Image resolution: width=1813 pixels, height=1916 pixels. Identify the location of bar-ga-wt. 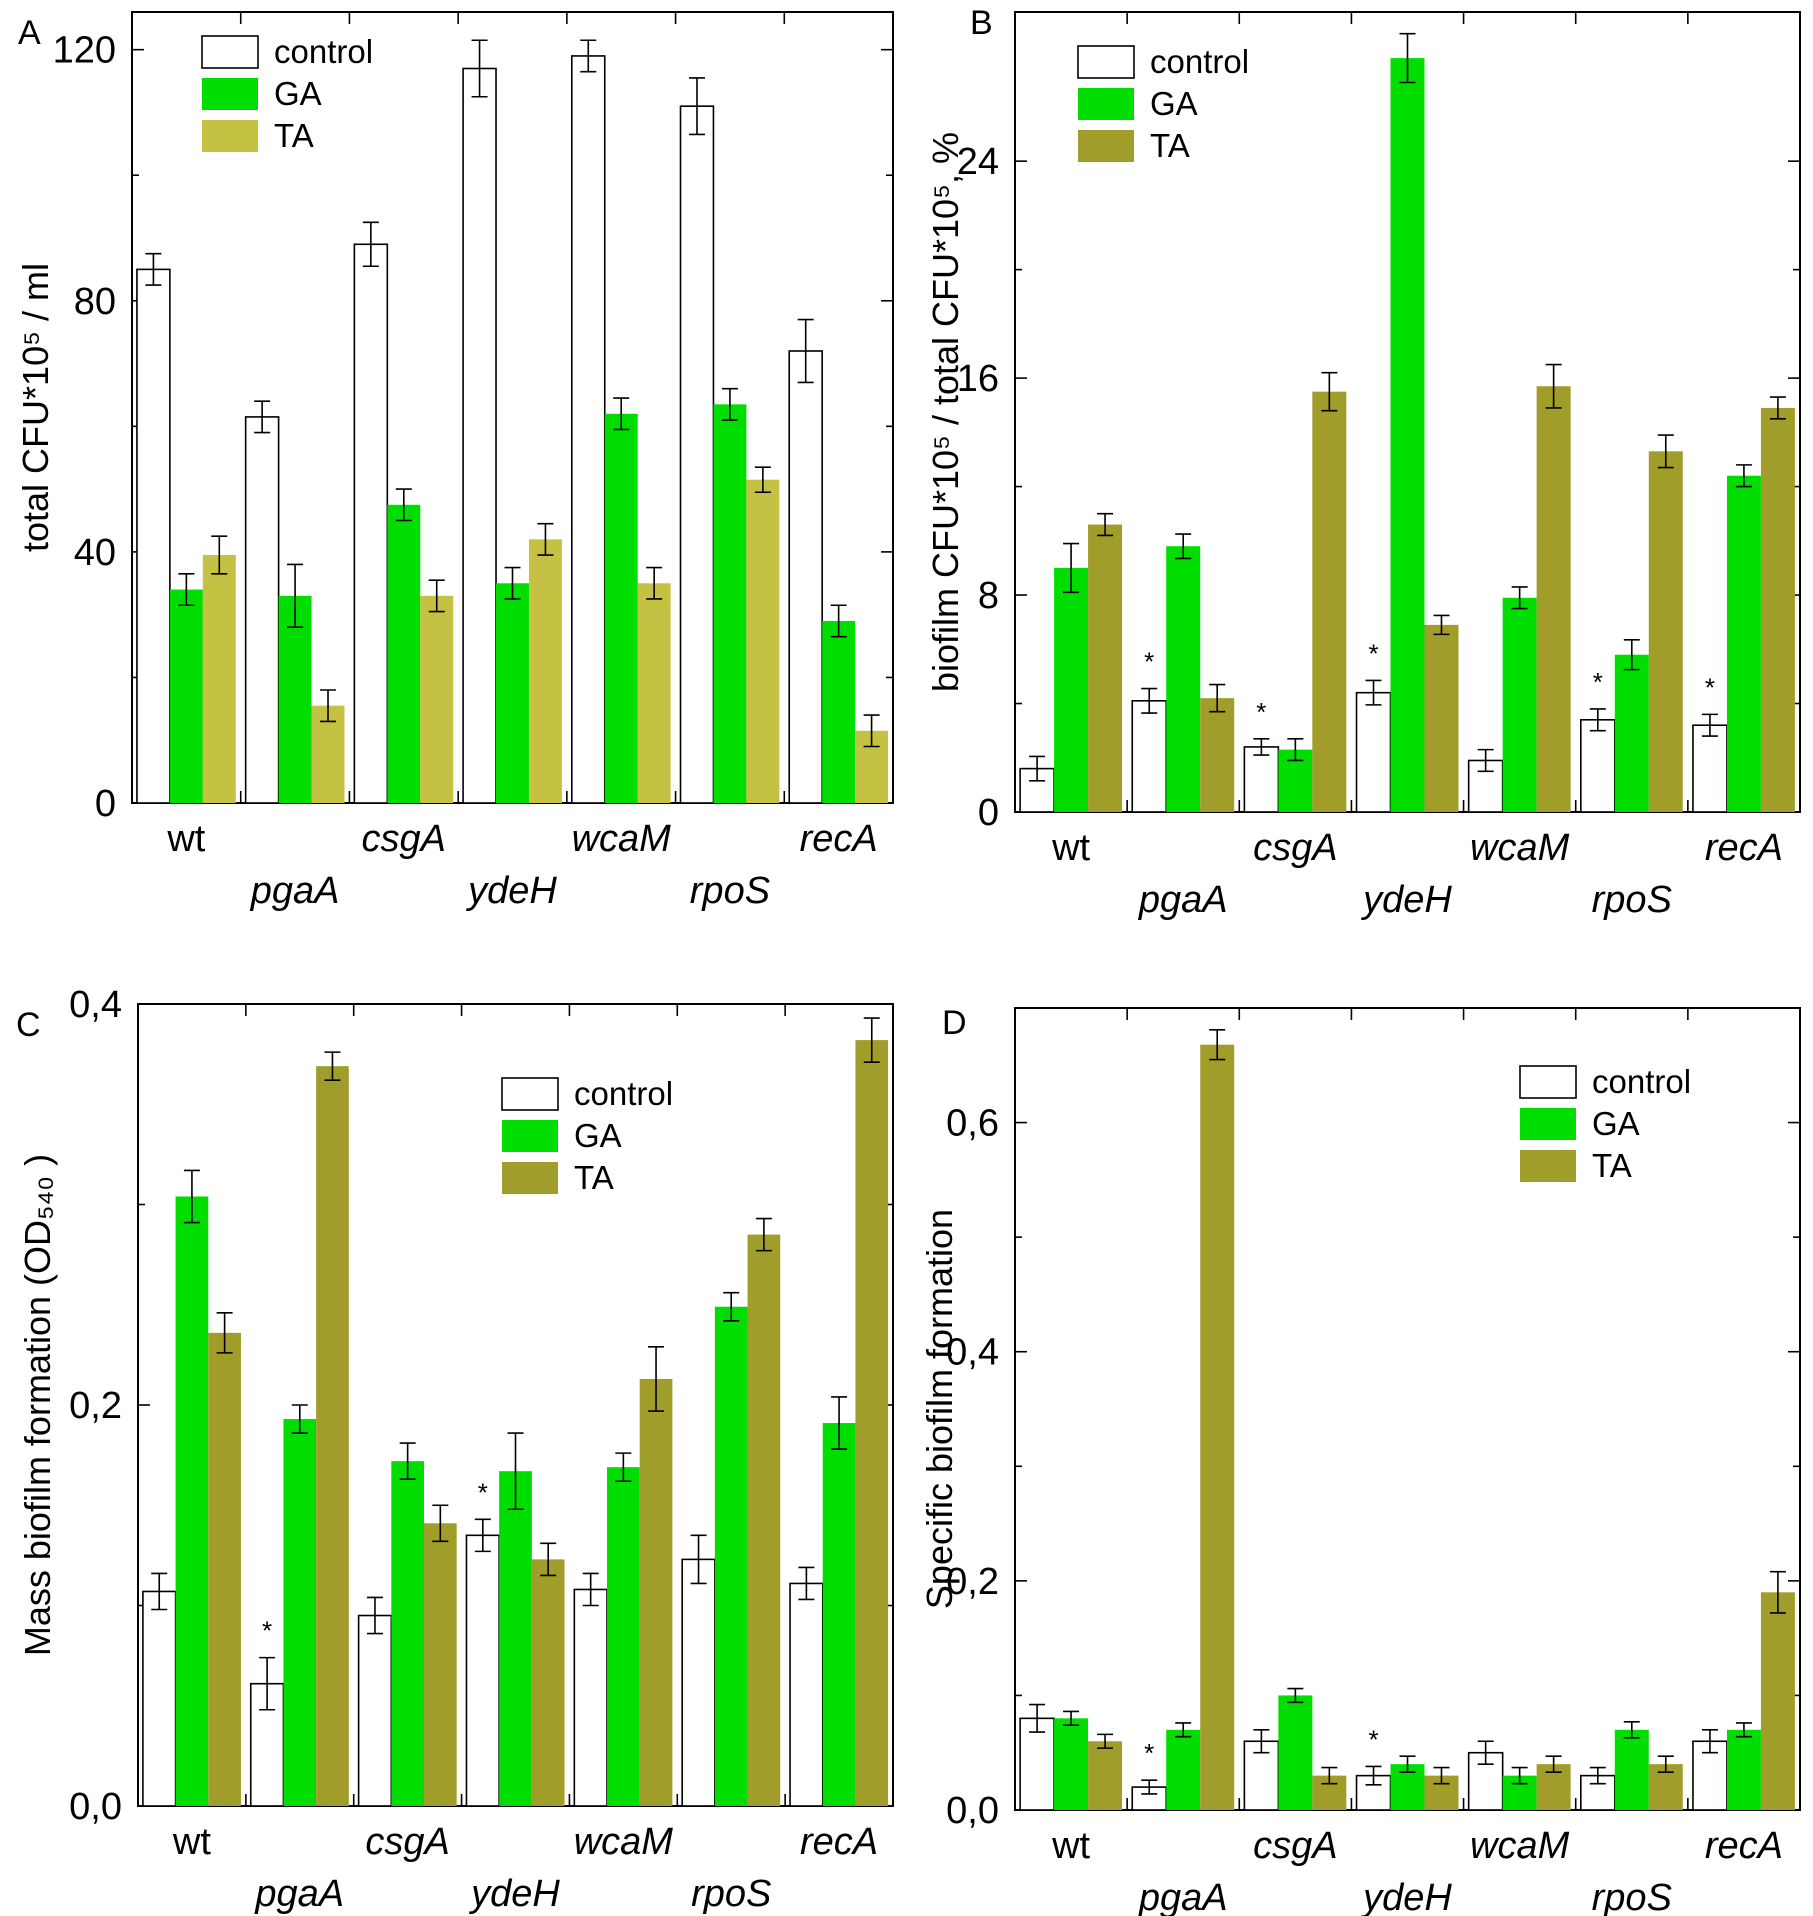
(186, 696).